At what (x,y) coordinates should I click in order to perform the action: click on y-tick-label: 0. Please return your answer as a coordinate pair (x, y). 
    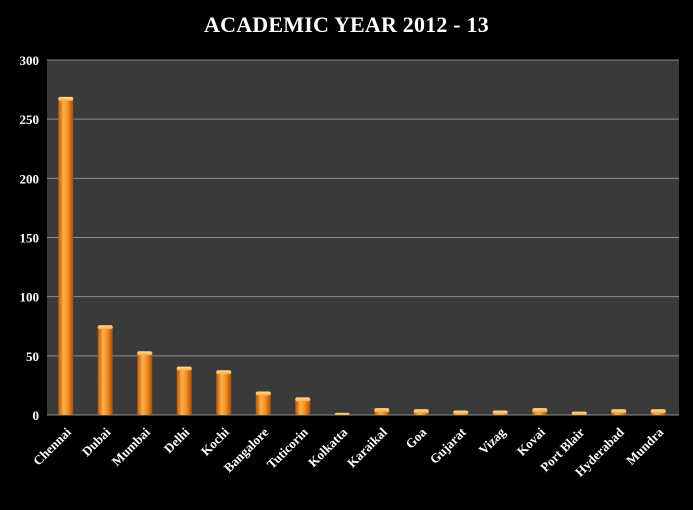
    Looking at the image, I should click on (36, 415).